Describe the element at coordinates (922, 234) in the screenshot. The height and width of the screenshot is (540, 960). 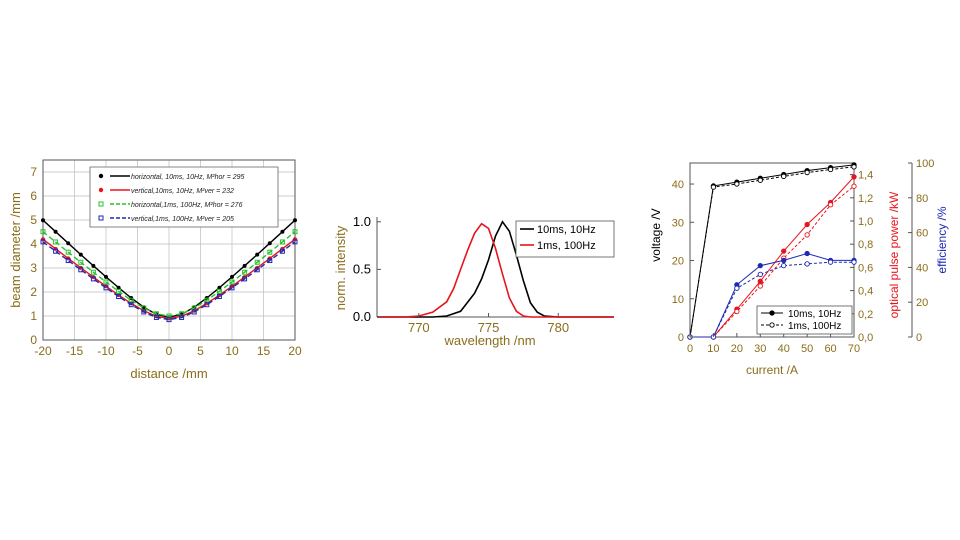
I see `c3-efficiency-tick-label: 60` at that location.